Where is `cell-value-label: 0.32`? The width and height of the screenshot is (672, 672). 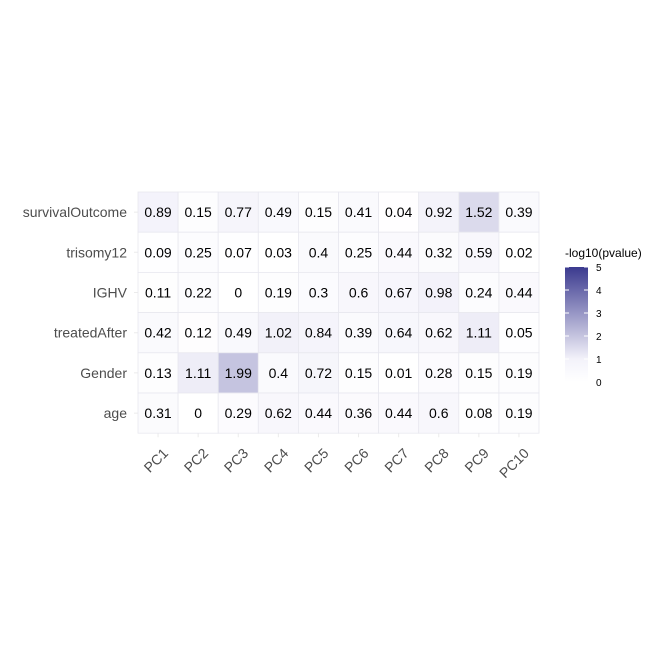
cell-value-label: 0.32 is located at coordinates (438, 252).